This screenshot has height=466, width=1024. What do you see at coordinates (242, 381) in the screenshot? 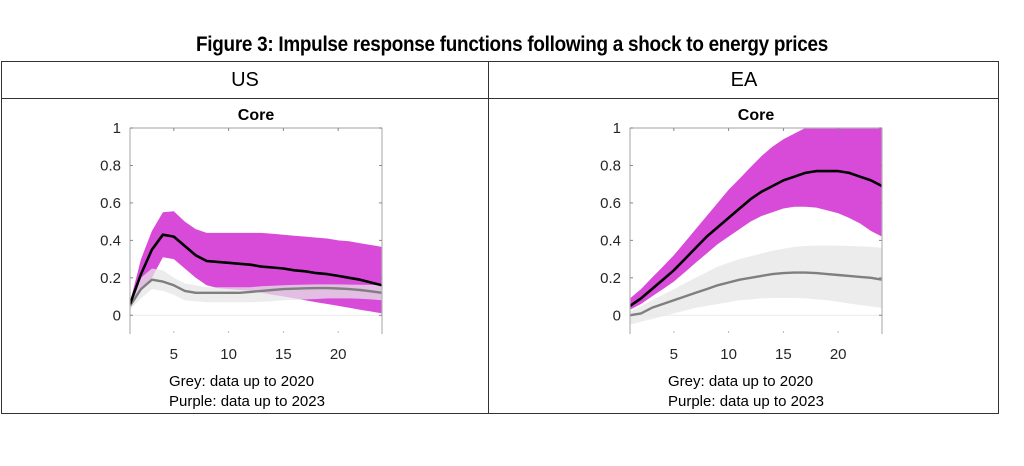
I see `legend-grey-us: Grey: data up to 2020` at bounding box center [242, 381].